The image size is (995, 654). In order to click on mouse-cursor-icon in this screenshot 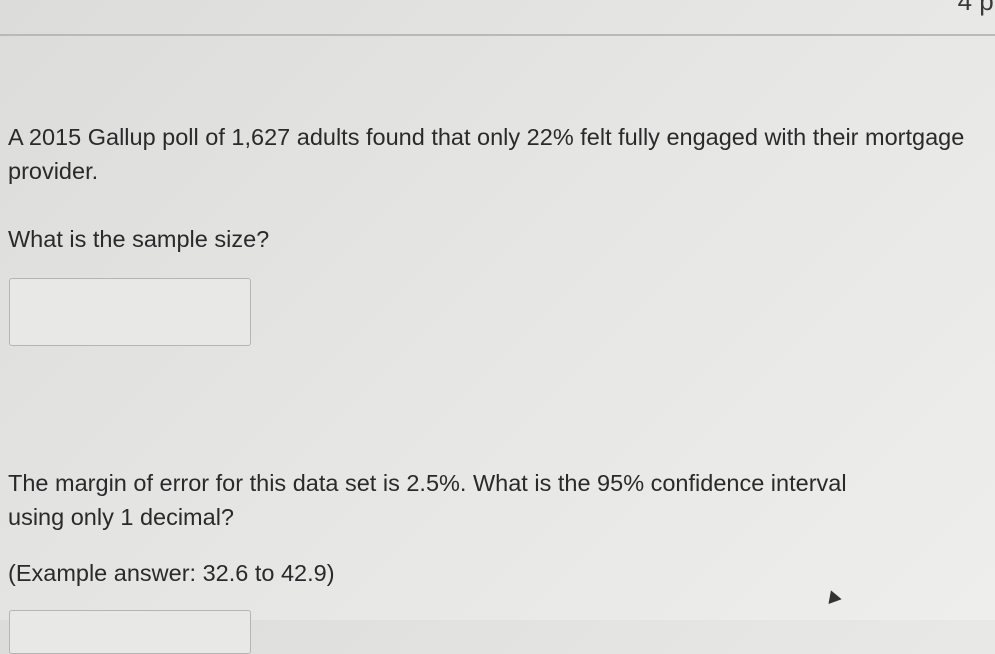, I will do `click(833, 596)`.